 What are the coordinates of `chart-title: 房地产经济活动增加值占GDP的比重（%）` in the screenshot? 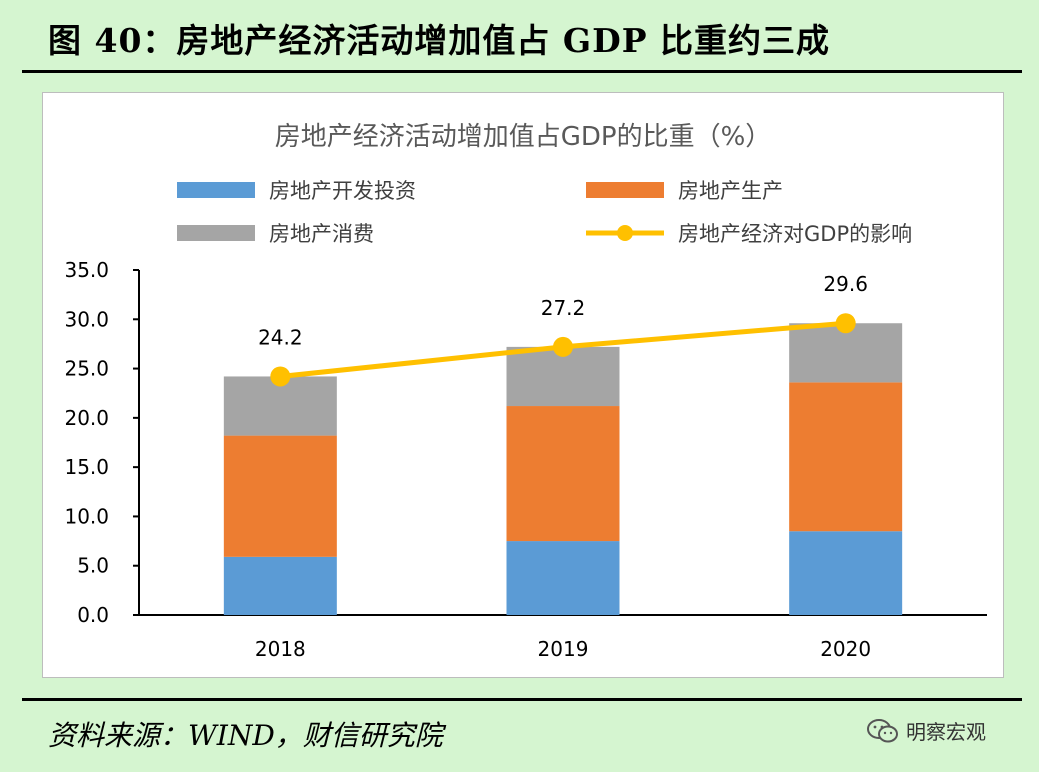 It's located at (523, 137).